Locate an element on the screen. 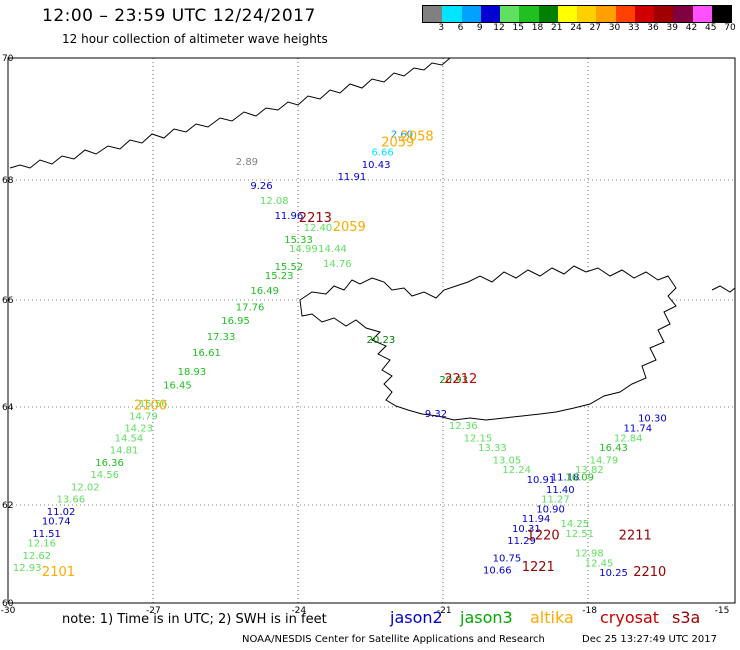 This screenshot has height=650, width=740. legend-s3a: s3a is located at coordinates (686, 617).